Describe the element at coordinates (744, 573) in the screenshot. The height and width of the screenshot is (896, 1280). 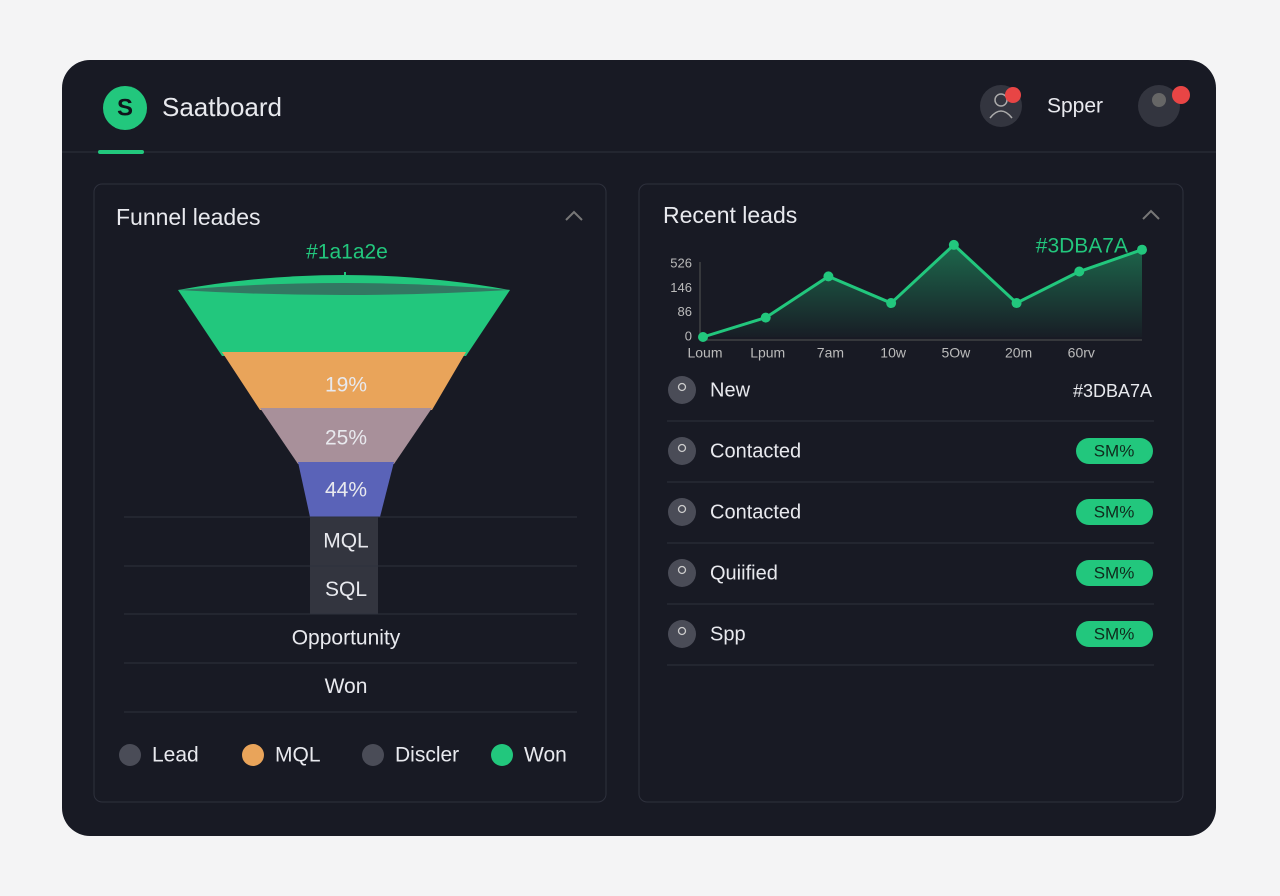
I see `lead-name: Quiified` at that location.